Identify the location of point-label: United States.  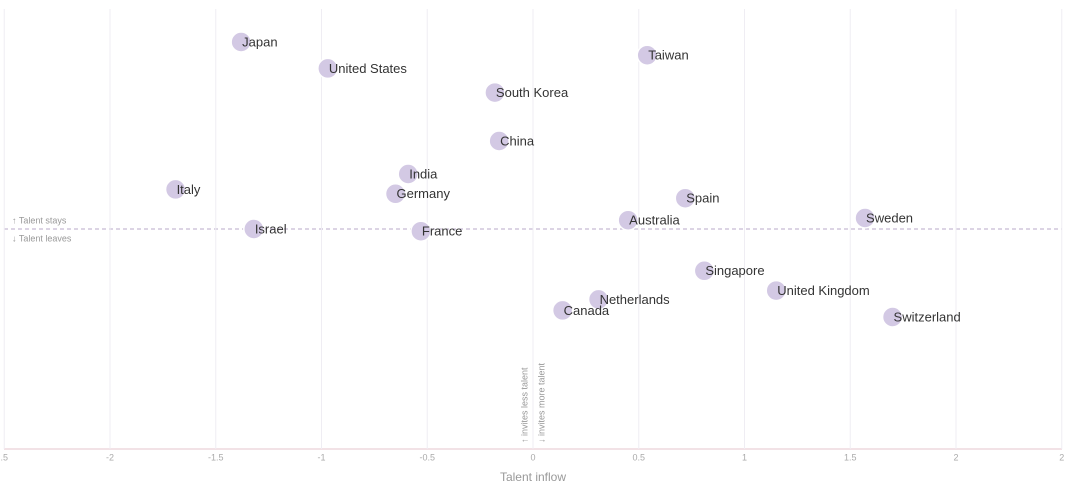
(368, 68).